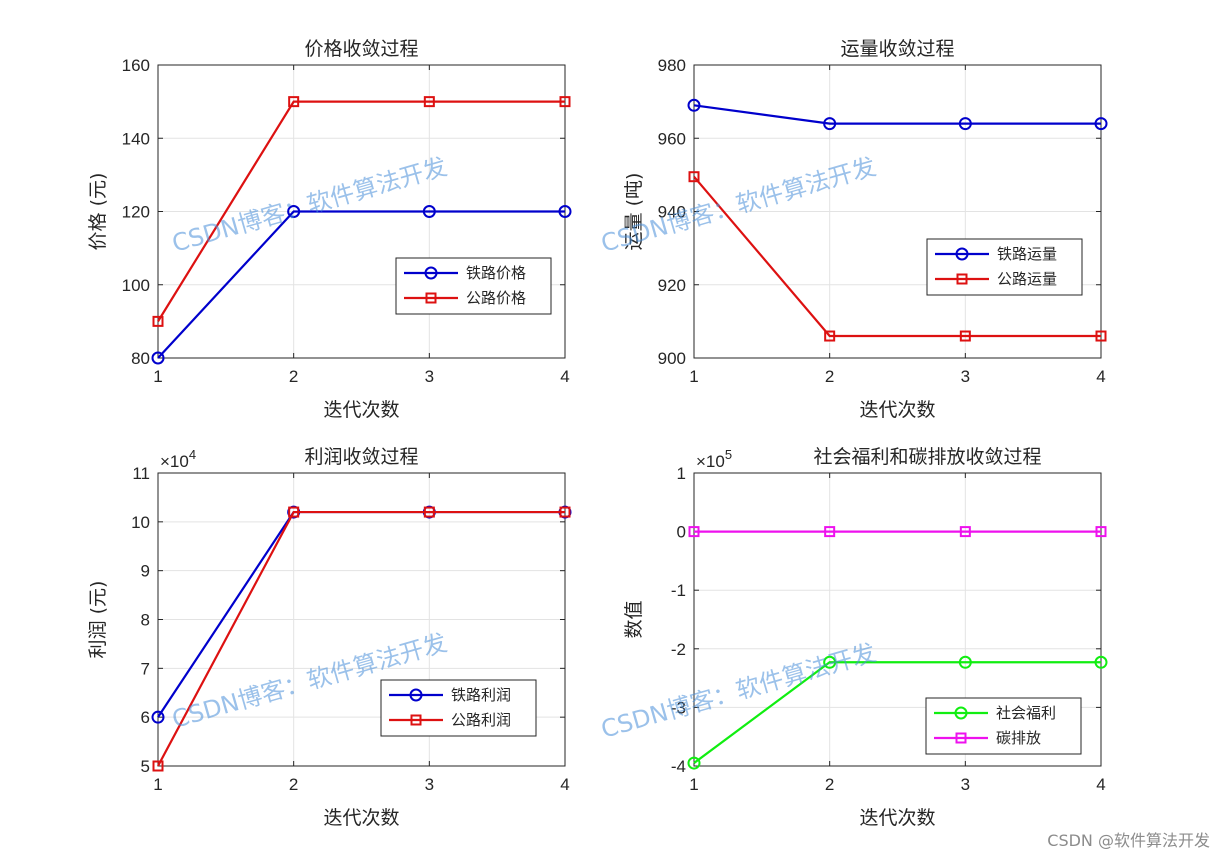  I want to click on chart-title: 利润收敛过程, so click(361, 457).